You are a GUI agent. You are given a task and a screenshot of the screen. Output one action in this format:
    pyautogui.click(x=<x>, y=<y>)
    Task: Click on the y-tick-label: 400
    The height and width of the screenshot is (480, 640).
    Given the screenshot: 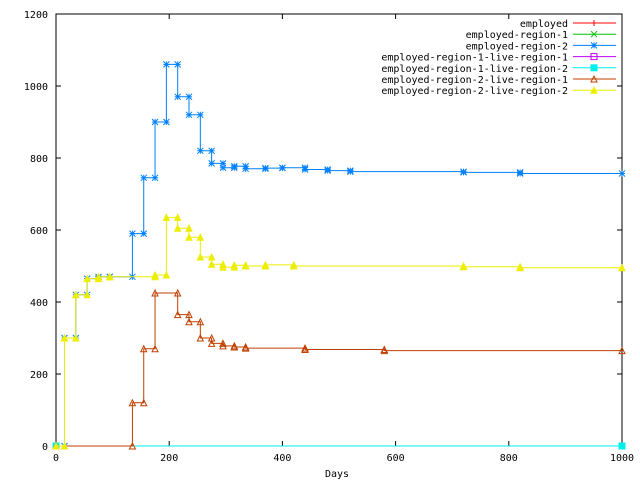 What is the action you would take?
    pyautogui.click(x=39, y=303)
    